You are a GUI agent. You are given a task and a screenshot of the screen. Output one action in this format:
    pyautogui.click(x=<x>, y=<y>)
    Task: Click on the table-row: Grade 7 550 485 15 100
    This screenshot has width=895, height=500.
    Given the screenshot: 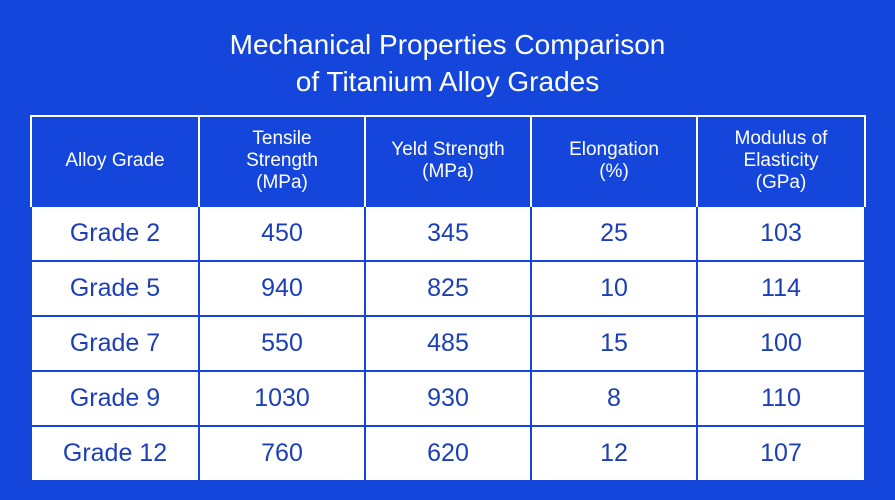 What is the action you would take?
    pyautogui.click(x=448, y=343)
    